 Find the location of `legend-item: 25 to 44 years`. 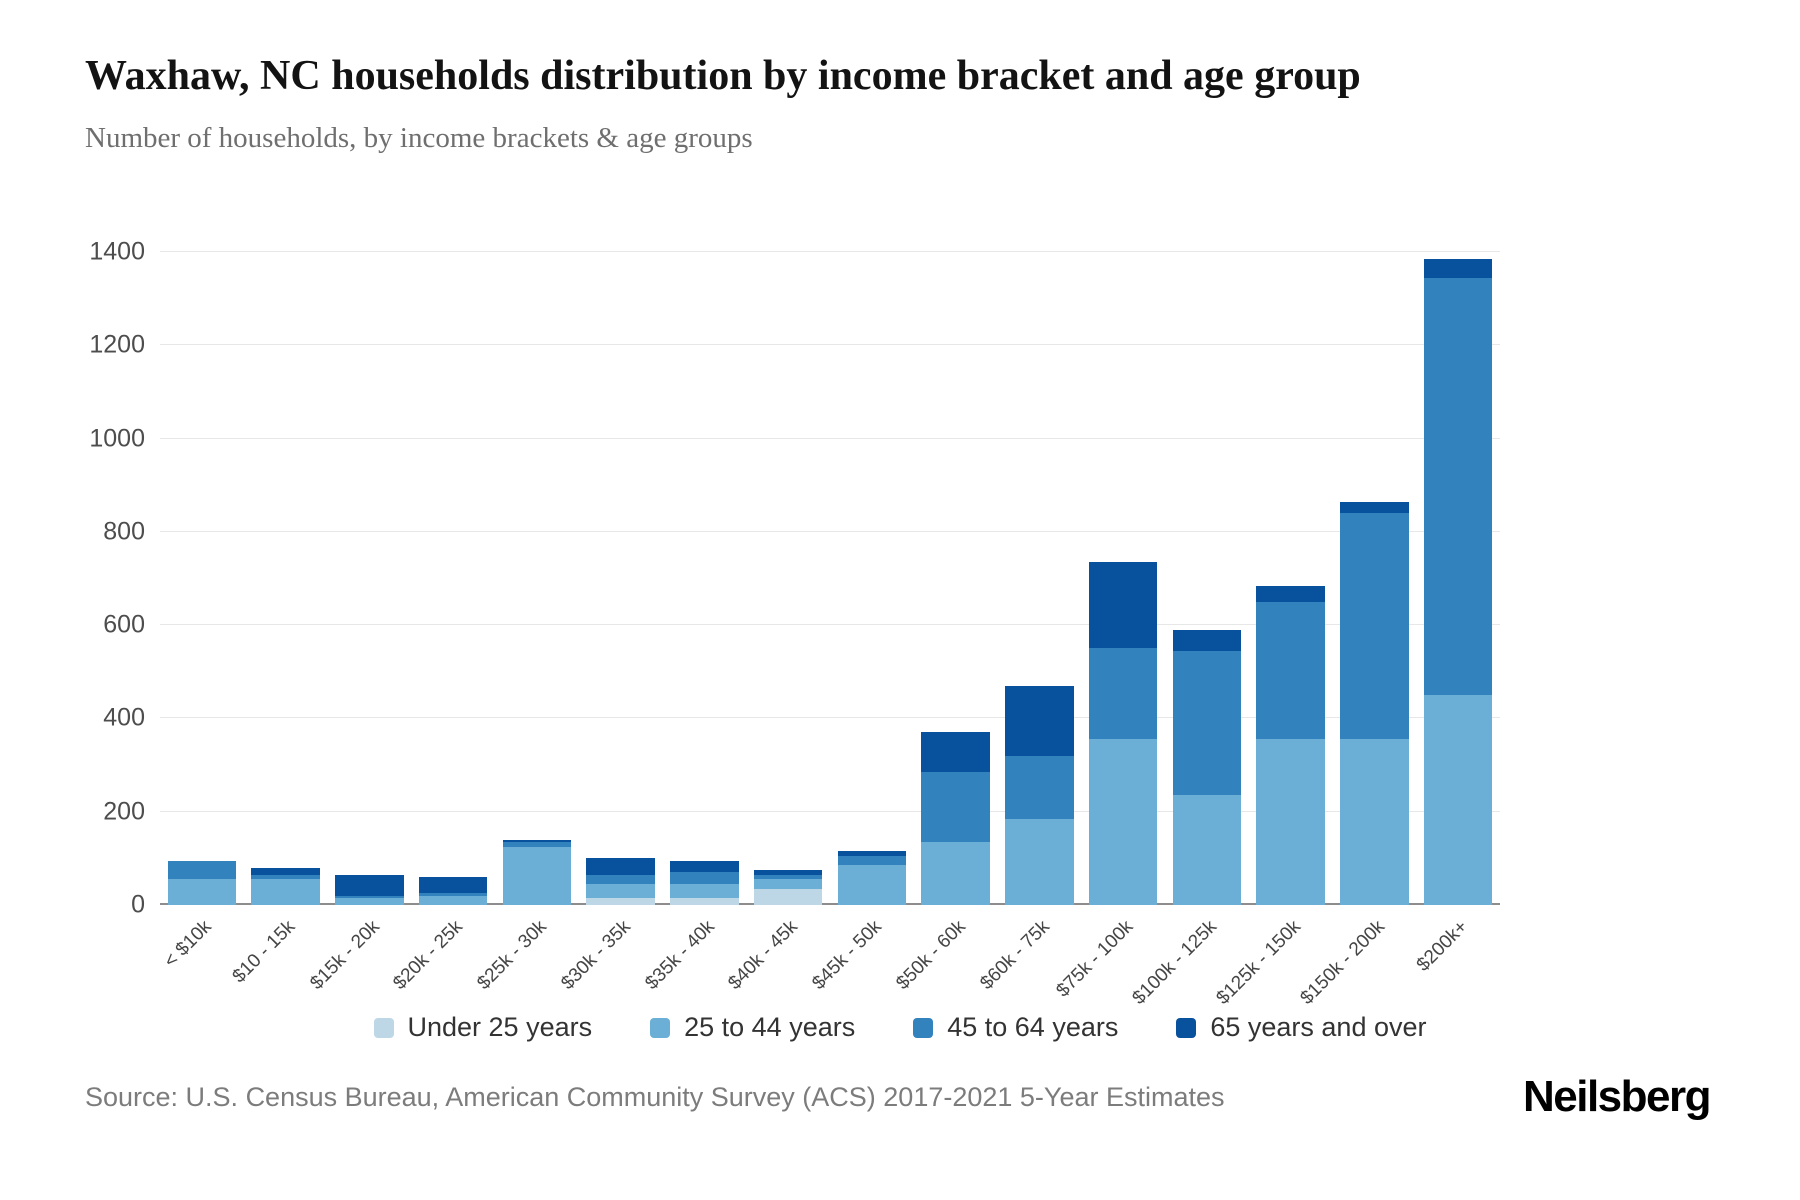

legend-item: 25 to 44 years is located at coordinates (752, 1027).